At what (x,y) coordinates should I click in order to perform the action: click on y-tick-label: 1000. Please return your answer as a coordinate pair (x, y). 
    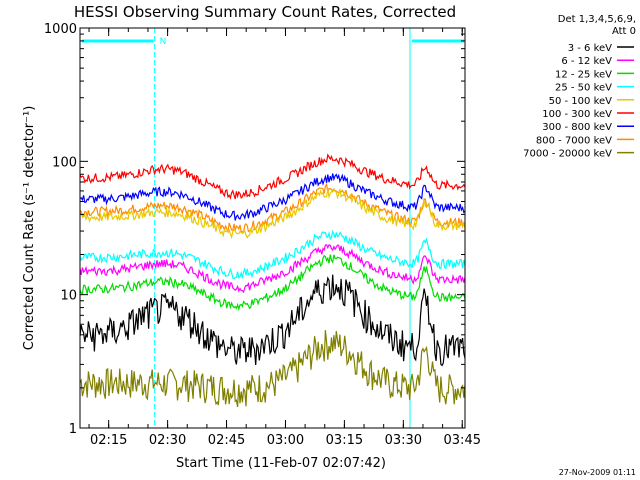
    Looking at the image, I should click on (60, 29).